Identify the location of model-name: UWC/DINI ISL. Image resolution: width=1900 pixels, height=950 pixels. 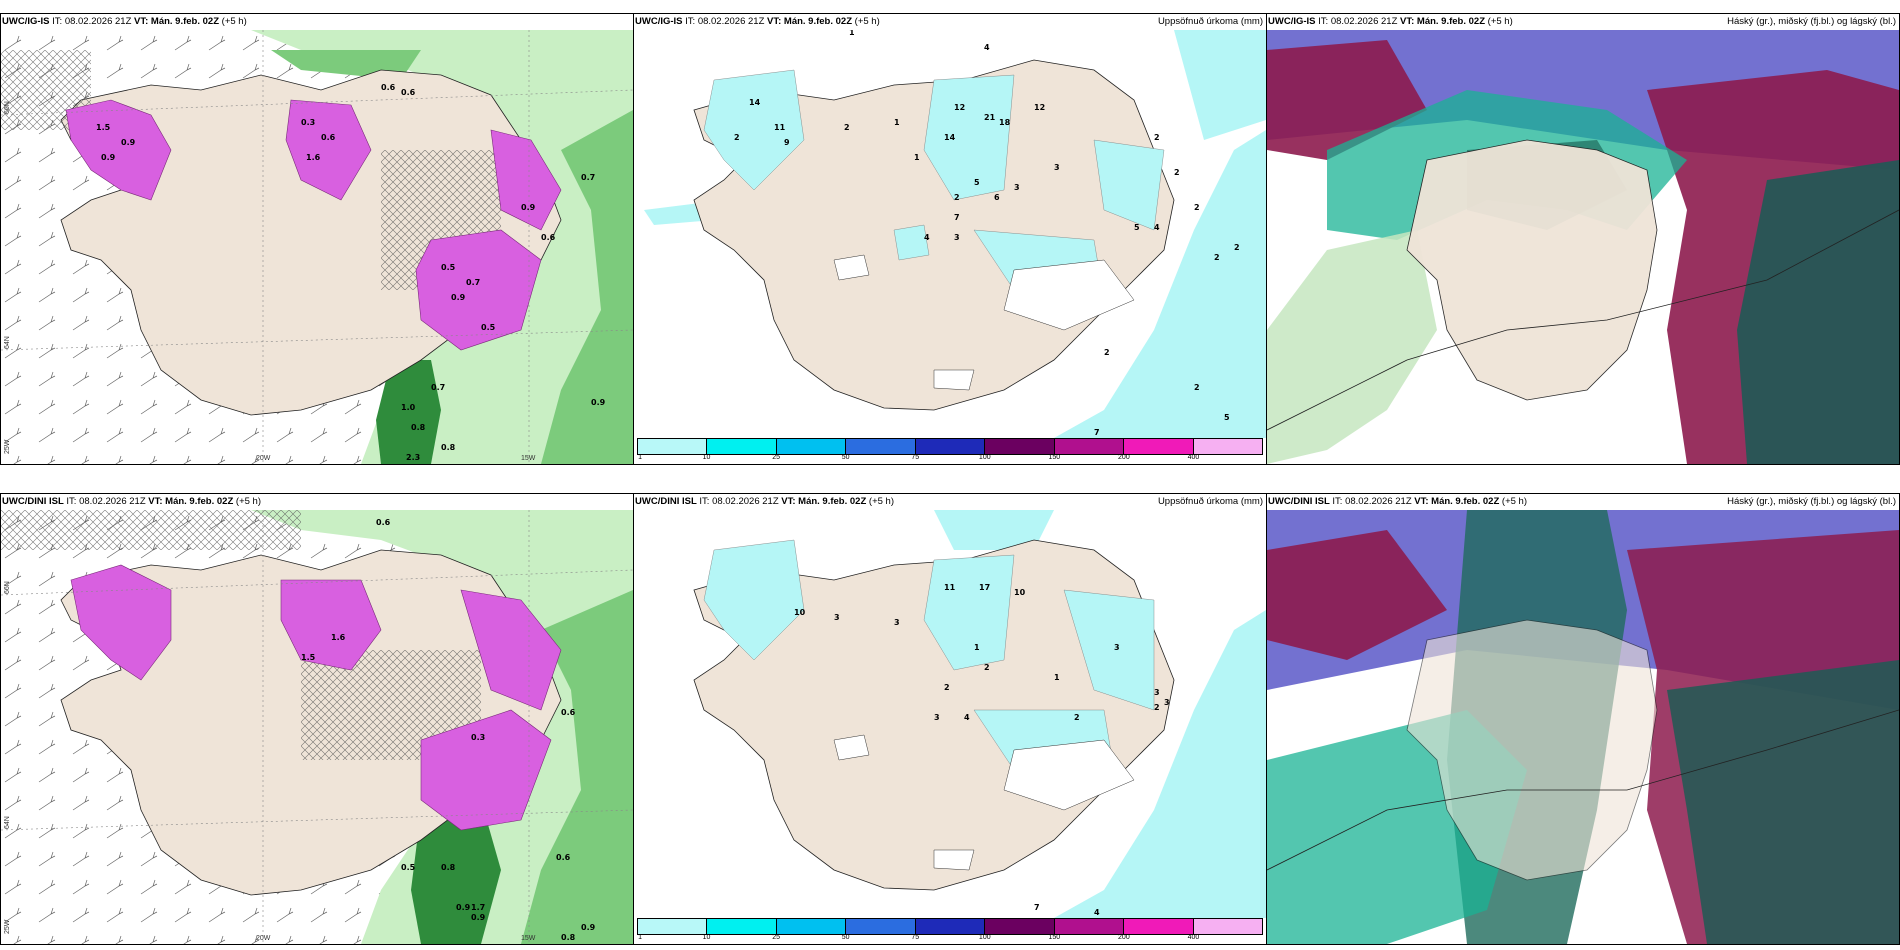
(33, 501).